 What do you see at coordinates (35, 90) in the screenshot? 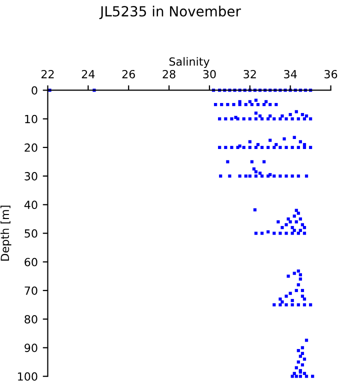
I see `y-tick-label: 0` at bounding box center [35, 90].